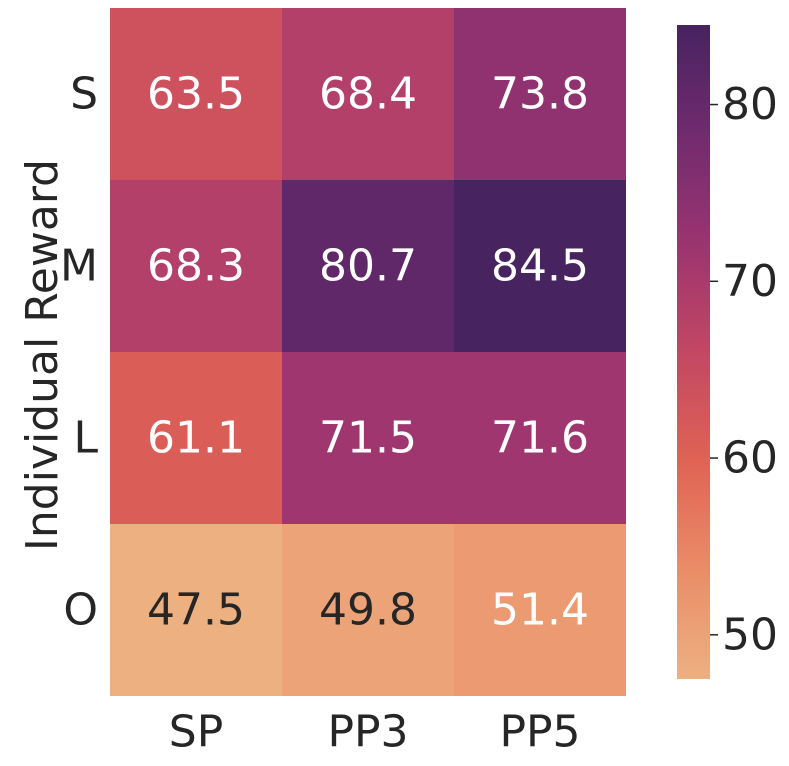 The width and height of the screenshot is (789, 766). What do you see at coordinates (750, 458) in the screenshot?
I see `colorbar-tick-label: 60` at bounding box center [750, 458].